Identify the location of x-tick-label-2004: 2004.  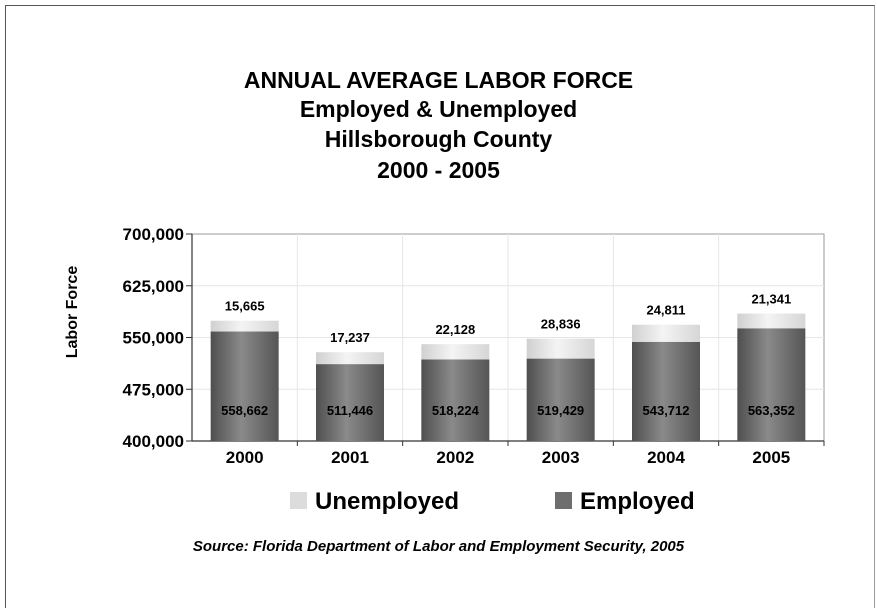
(666, 457).